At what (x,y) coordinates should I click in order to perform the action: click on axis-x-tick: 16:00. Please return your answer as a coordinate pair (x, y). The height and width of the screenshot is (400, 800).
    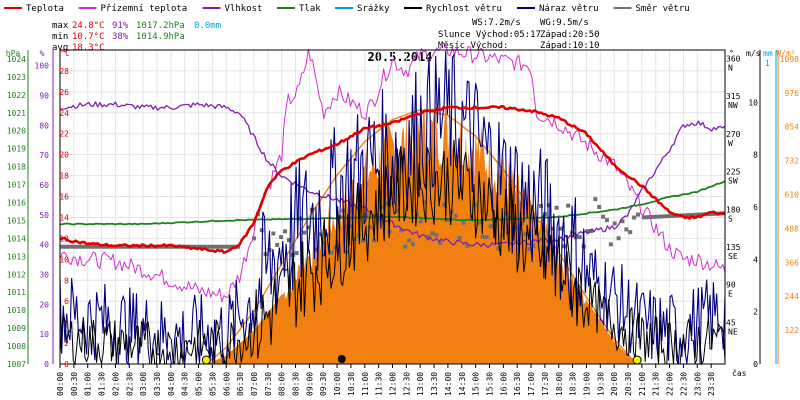
    Looking at the image, I should click on (503, 384).